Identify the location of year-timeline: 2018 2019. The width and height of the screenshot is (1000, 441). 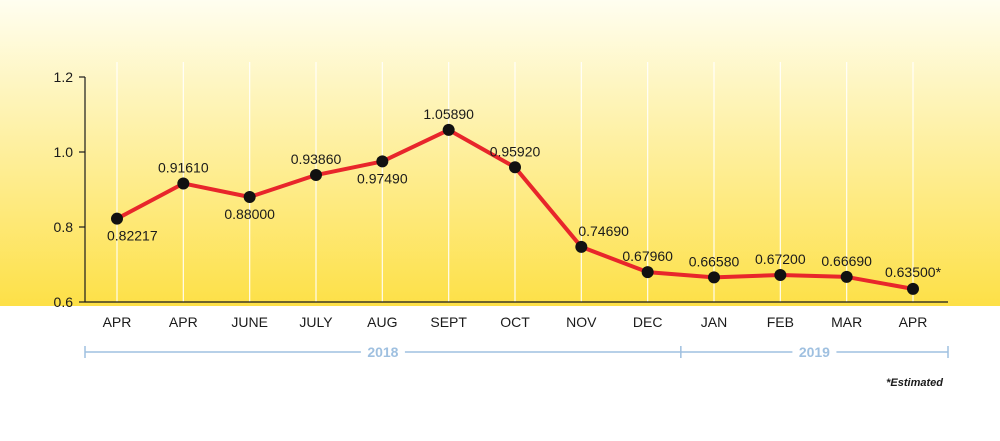
(516, 352).